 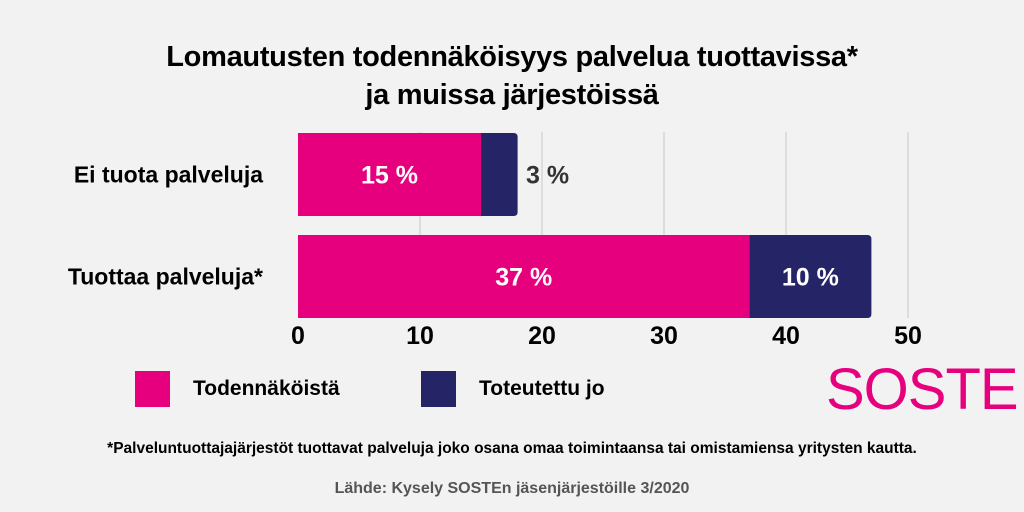 What do you see at coordinates (152, 389) in the screenshot?
I see `legend-swatch-todennakoista` at bounding box center [152, 389].